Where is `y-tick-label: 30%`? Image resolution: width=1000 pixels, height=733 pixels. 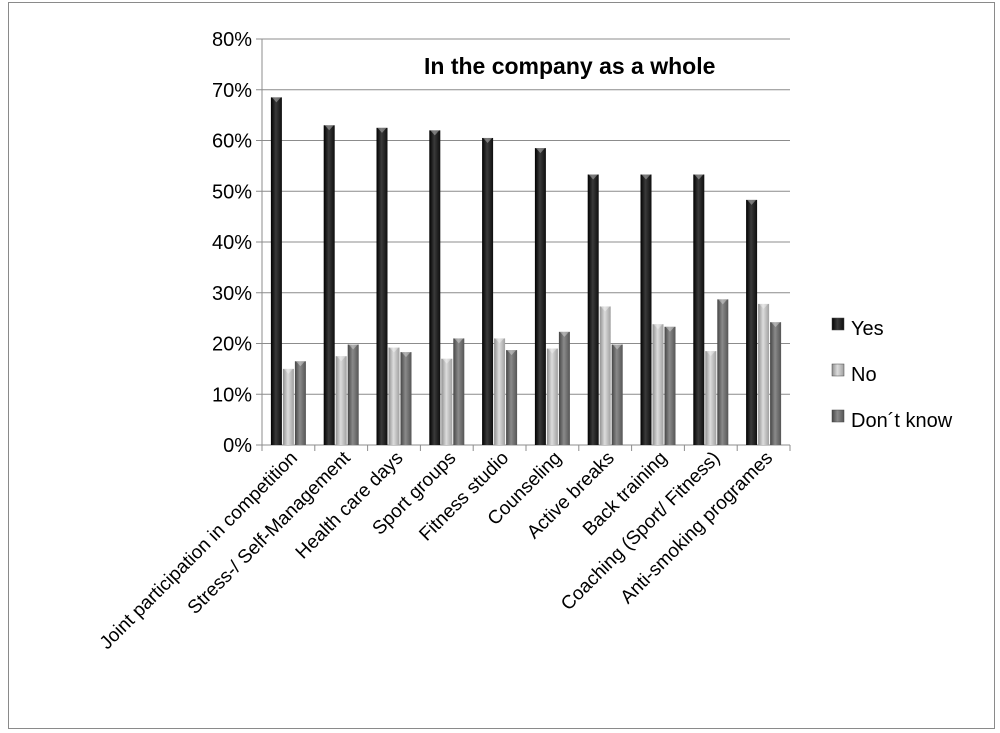
y-tick-label: 30% is located at coordinates (232, 294).